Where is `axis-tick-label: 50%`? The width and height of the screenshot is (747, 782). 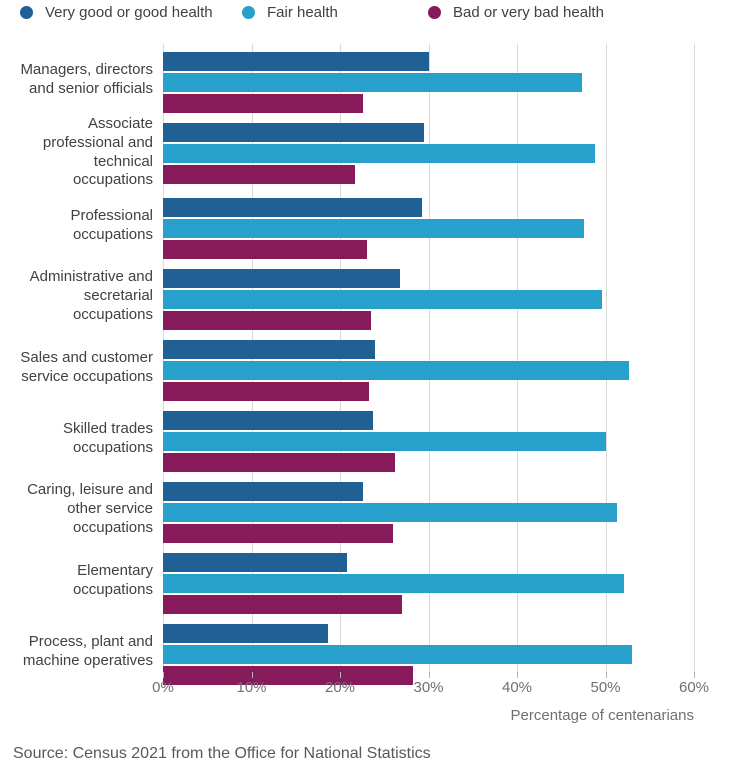 axis-tick-label: 50% is located at coordinates (605, 687).